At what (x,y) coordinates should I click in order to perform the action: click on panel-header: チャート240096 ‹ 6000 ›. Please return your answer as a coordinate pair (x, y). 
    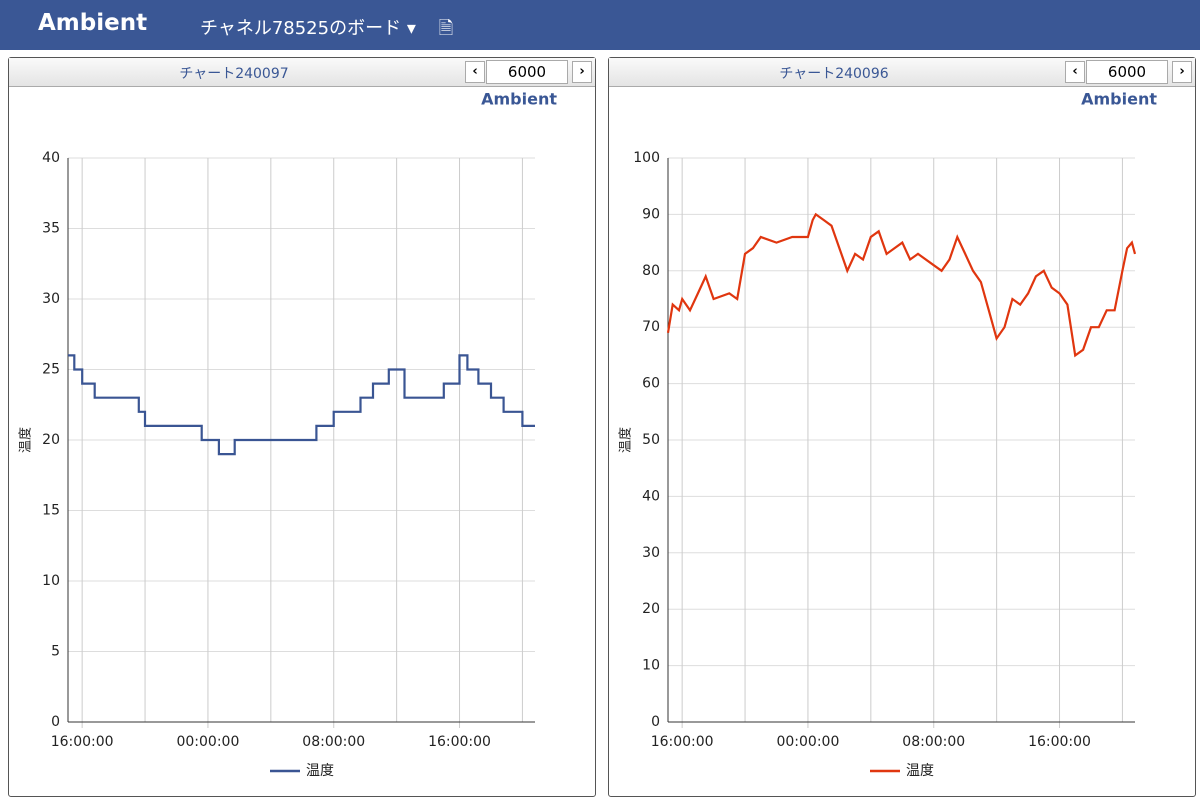
    Looking at the image, I should click on (902, 72).